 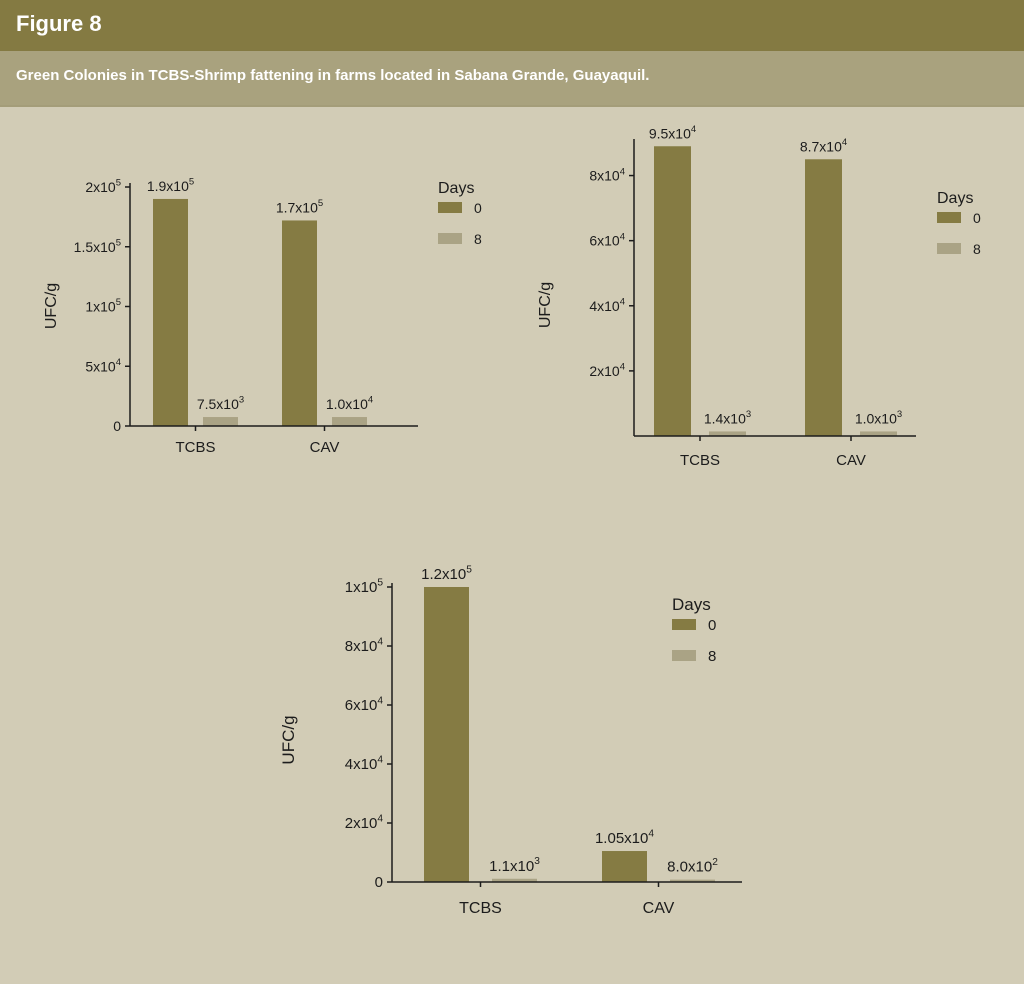 What do you see at coordinates (299, 206) in the screenshot?
I see `data-label-cav-day0: 1.7x10⁵` at bounding box center [299, 206].